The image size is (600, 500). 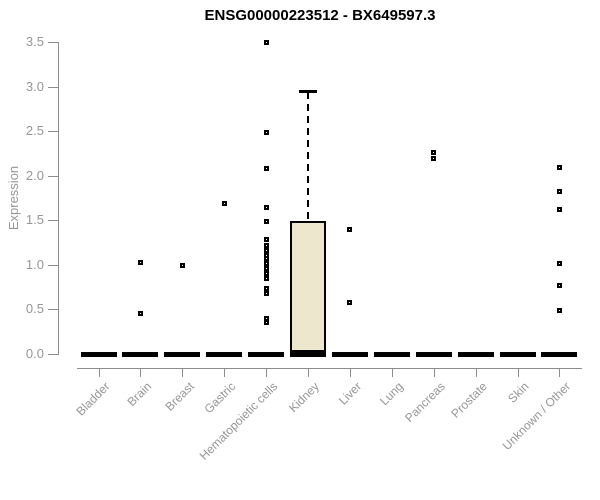 I want to click on x-tick-label: Gastric, so click(x=220, y=398).